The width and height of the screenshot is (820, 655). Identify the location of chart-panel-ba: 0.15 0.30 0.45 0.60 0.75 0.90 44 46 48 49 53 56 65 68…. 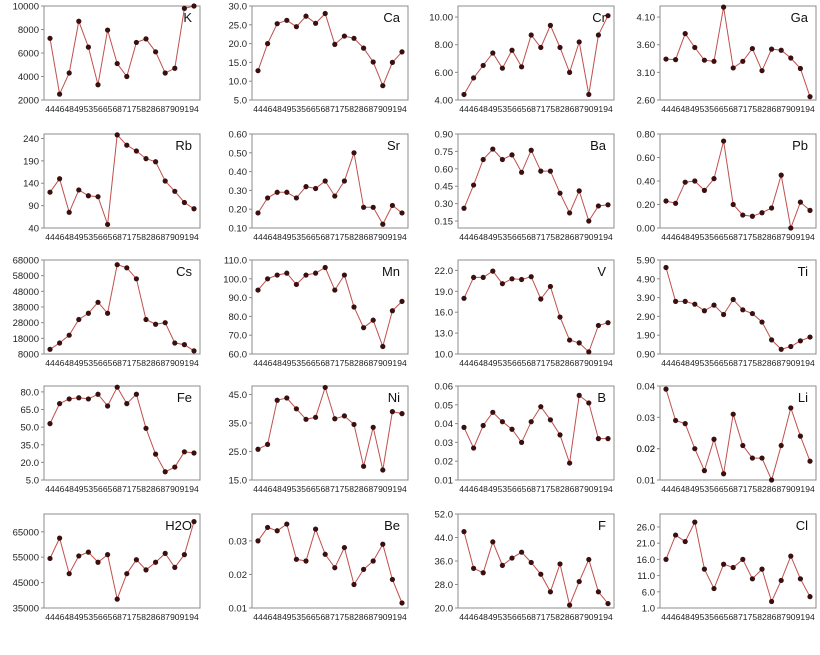
(525, 186).